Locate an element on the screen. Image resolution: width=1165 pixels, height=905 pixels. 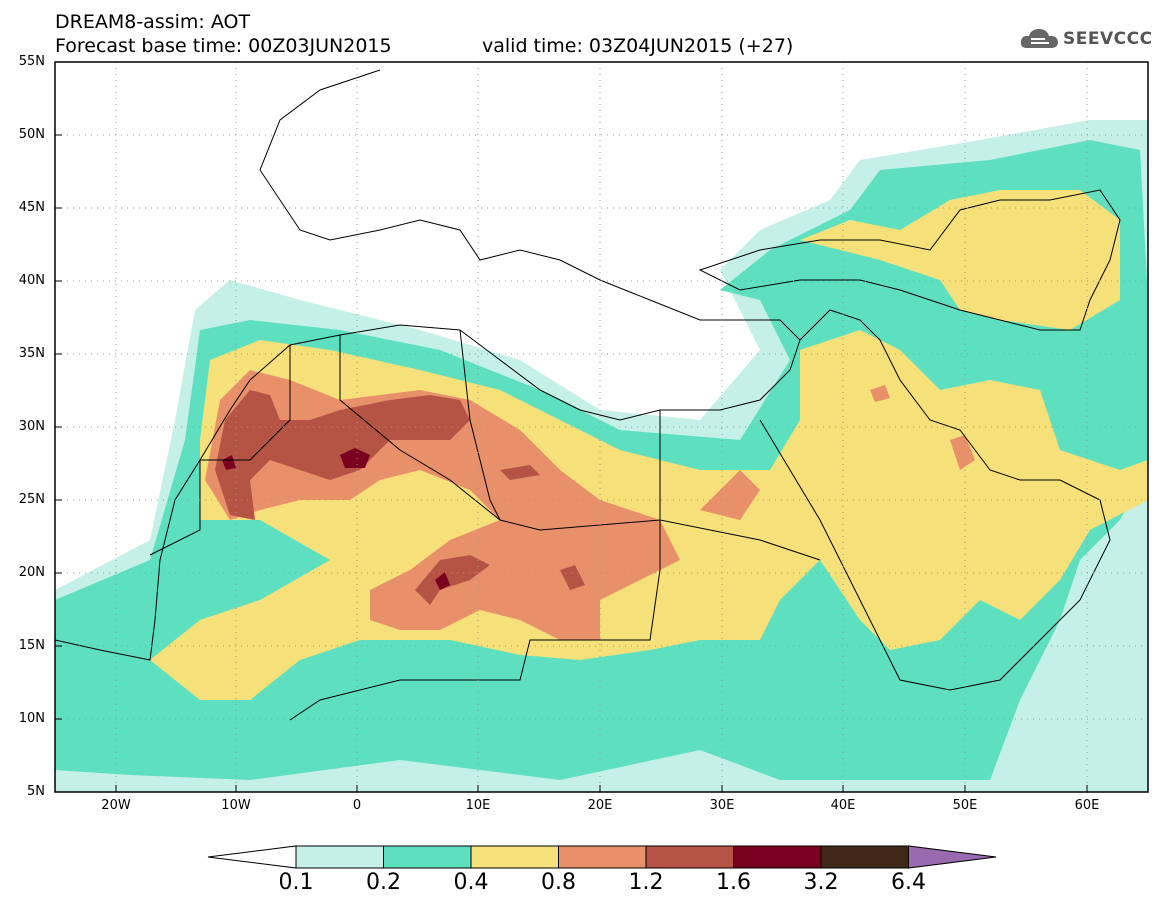
lat-label: 40N is located at coordinates (31, 280).